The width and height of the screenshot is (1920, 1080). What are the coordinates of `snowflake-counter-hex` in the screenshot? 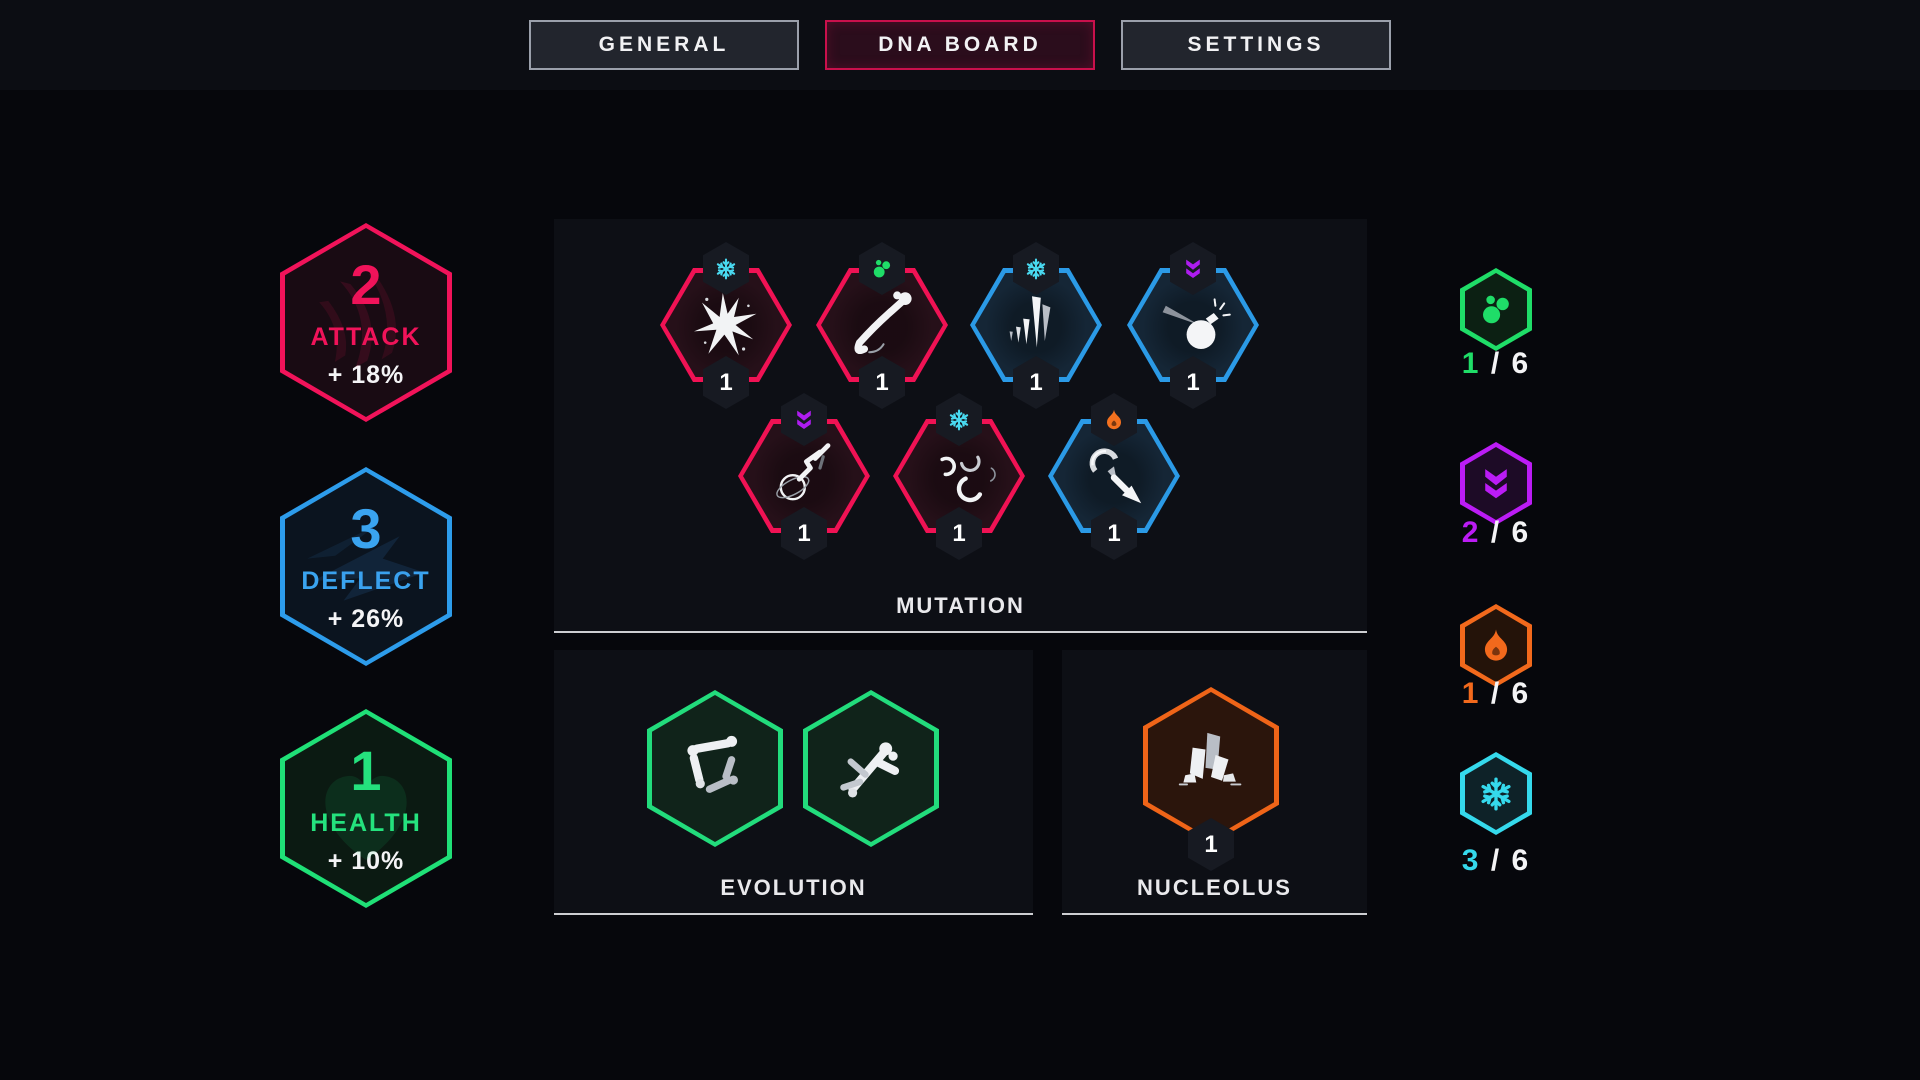 It's located at (1496, 793).